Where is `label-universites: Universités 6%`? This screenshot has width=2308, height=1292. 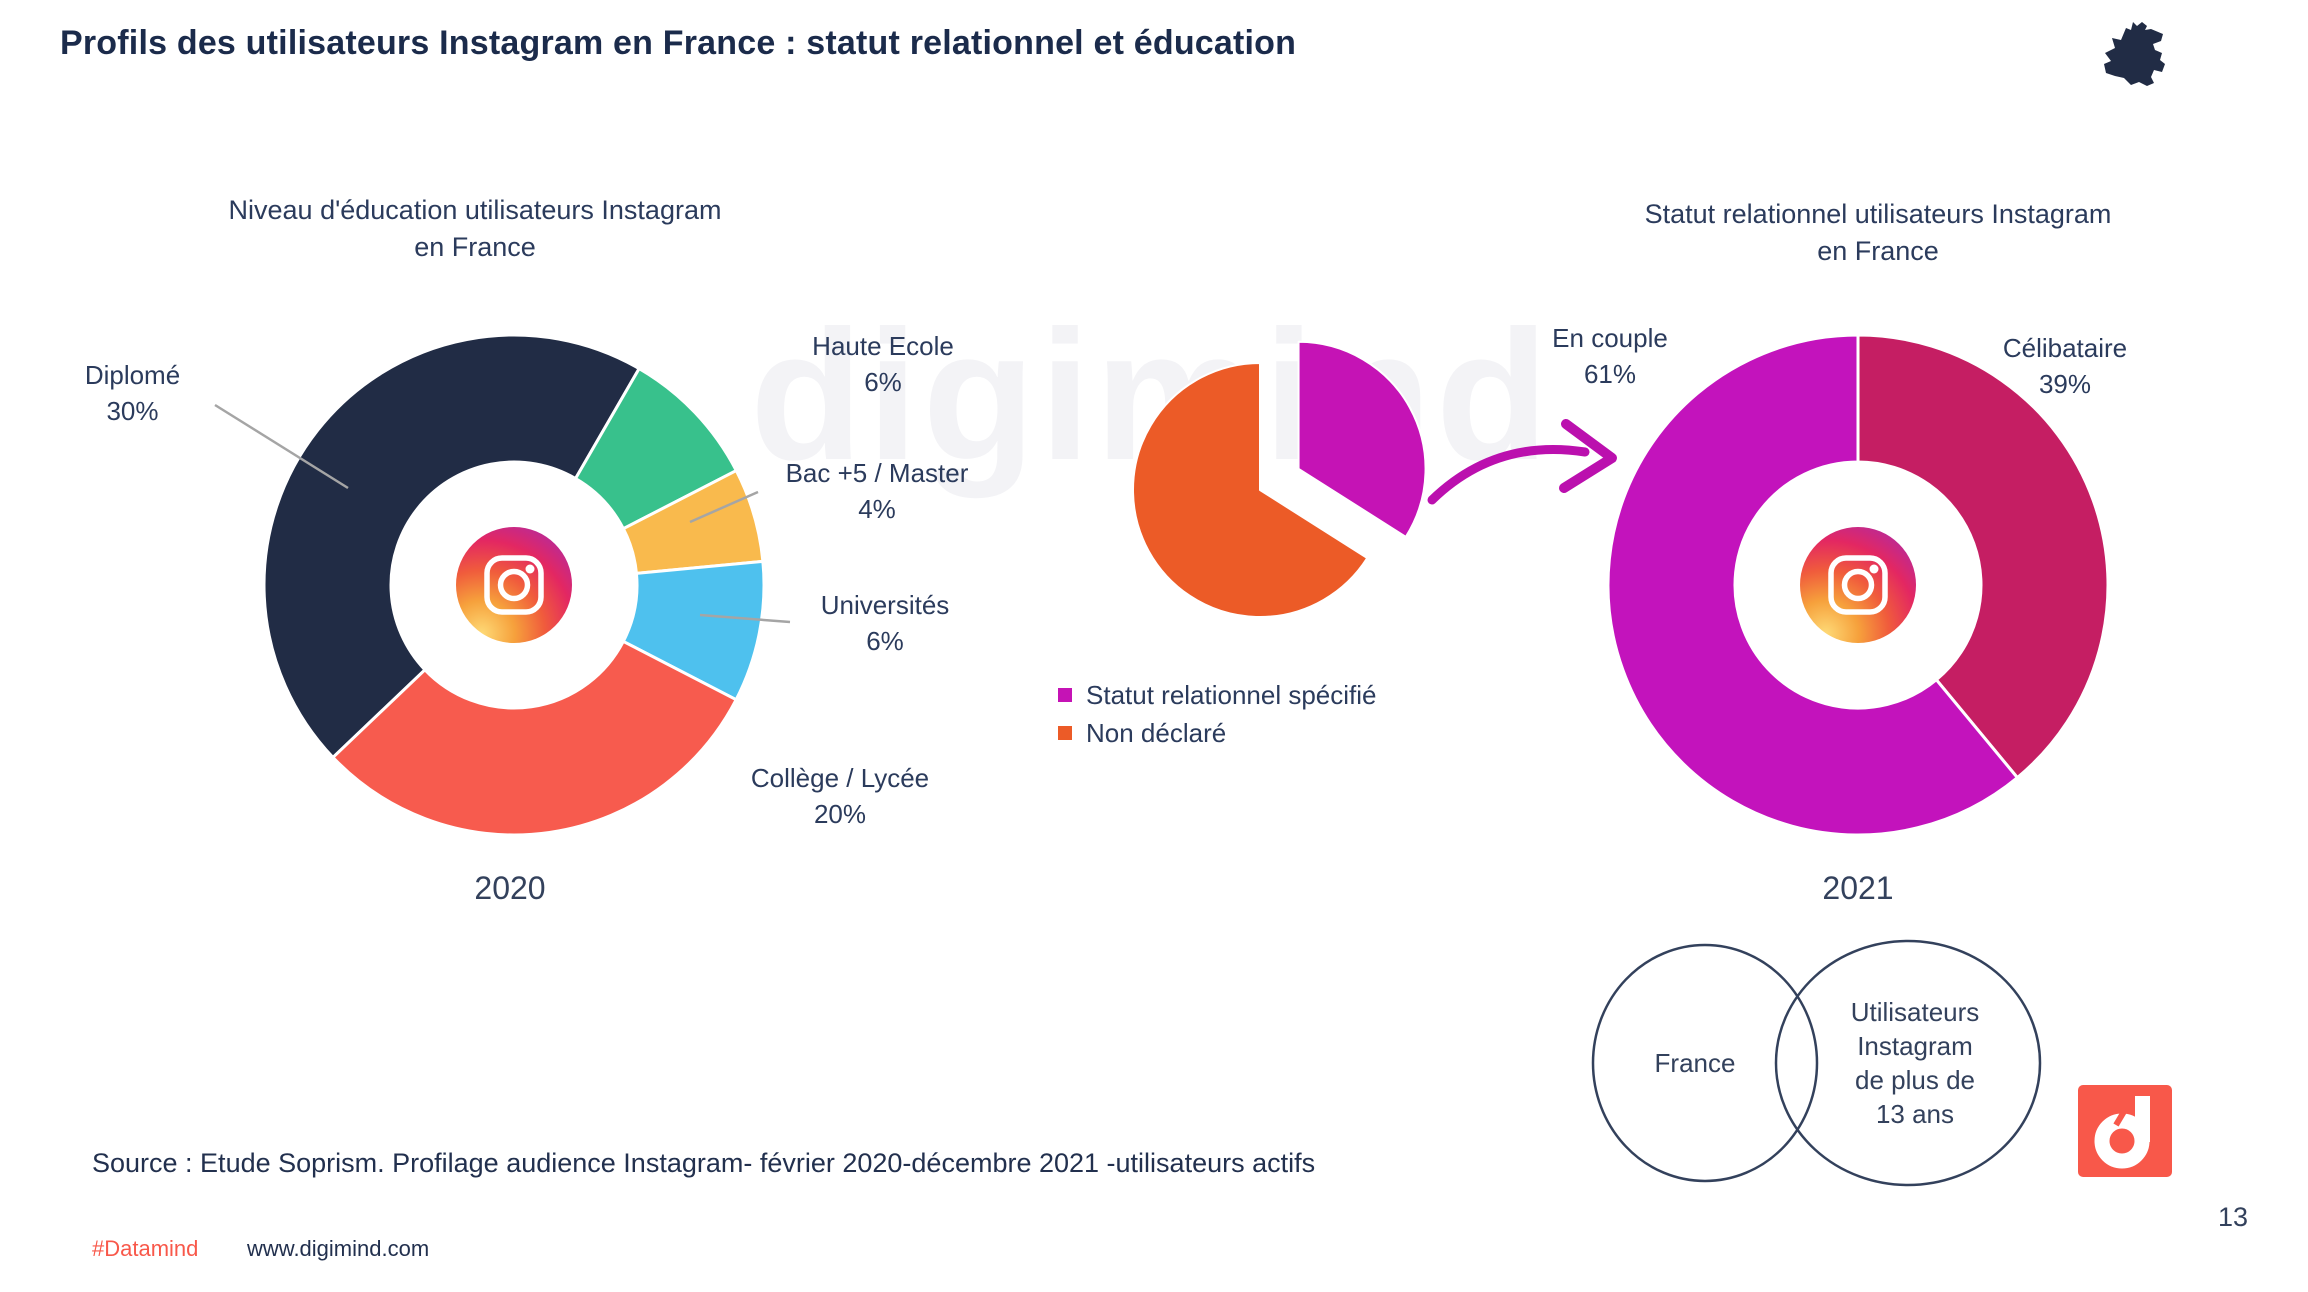 label-universites: Universités 6% is located at coordinates (885, 623).